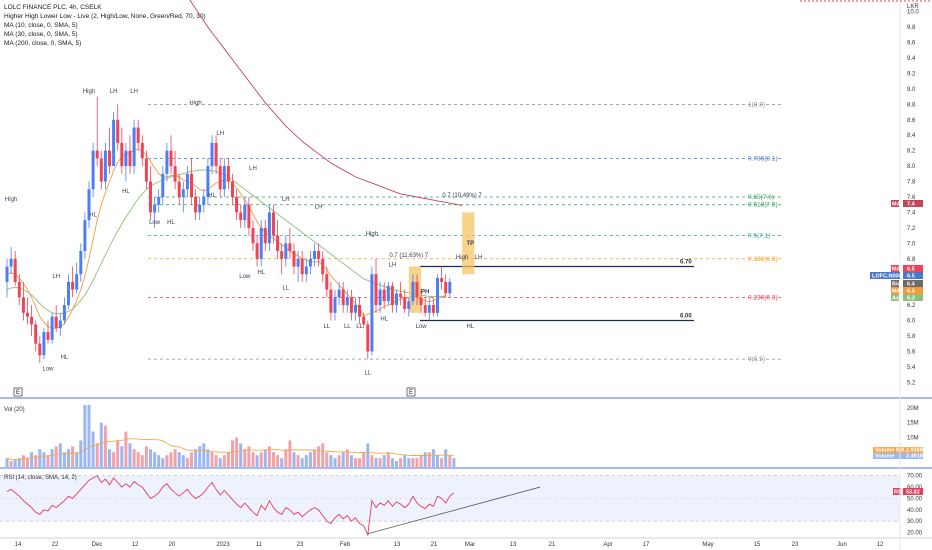 The image size is (932, 550). What do you see at coordinates (915, 451) in the screenshot?
I see `volume-tag-value: 2.926M` at bounding box center [915, 451].